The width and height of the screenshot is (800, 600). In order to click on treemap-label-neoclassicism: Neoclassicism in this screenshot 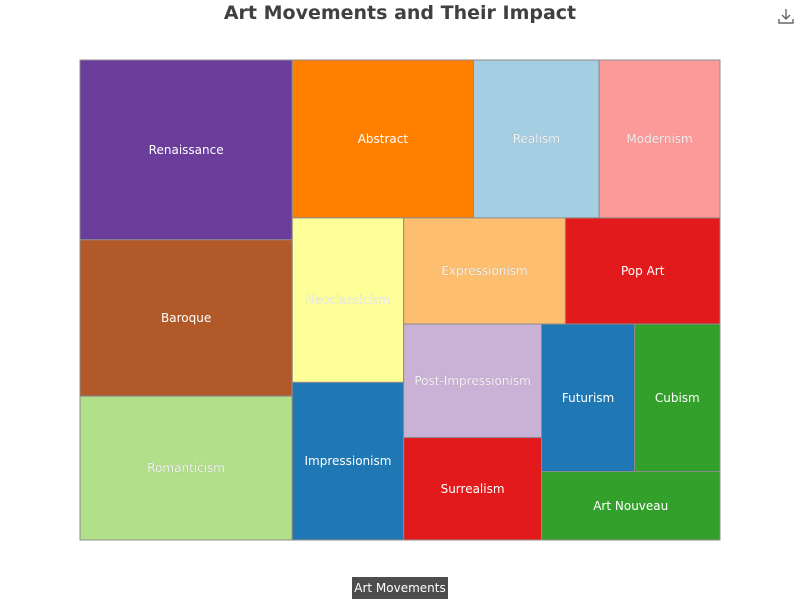, I will do `click(348, 300)`.